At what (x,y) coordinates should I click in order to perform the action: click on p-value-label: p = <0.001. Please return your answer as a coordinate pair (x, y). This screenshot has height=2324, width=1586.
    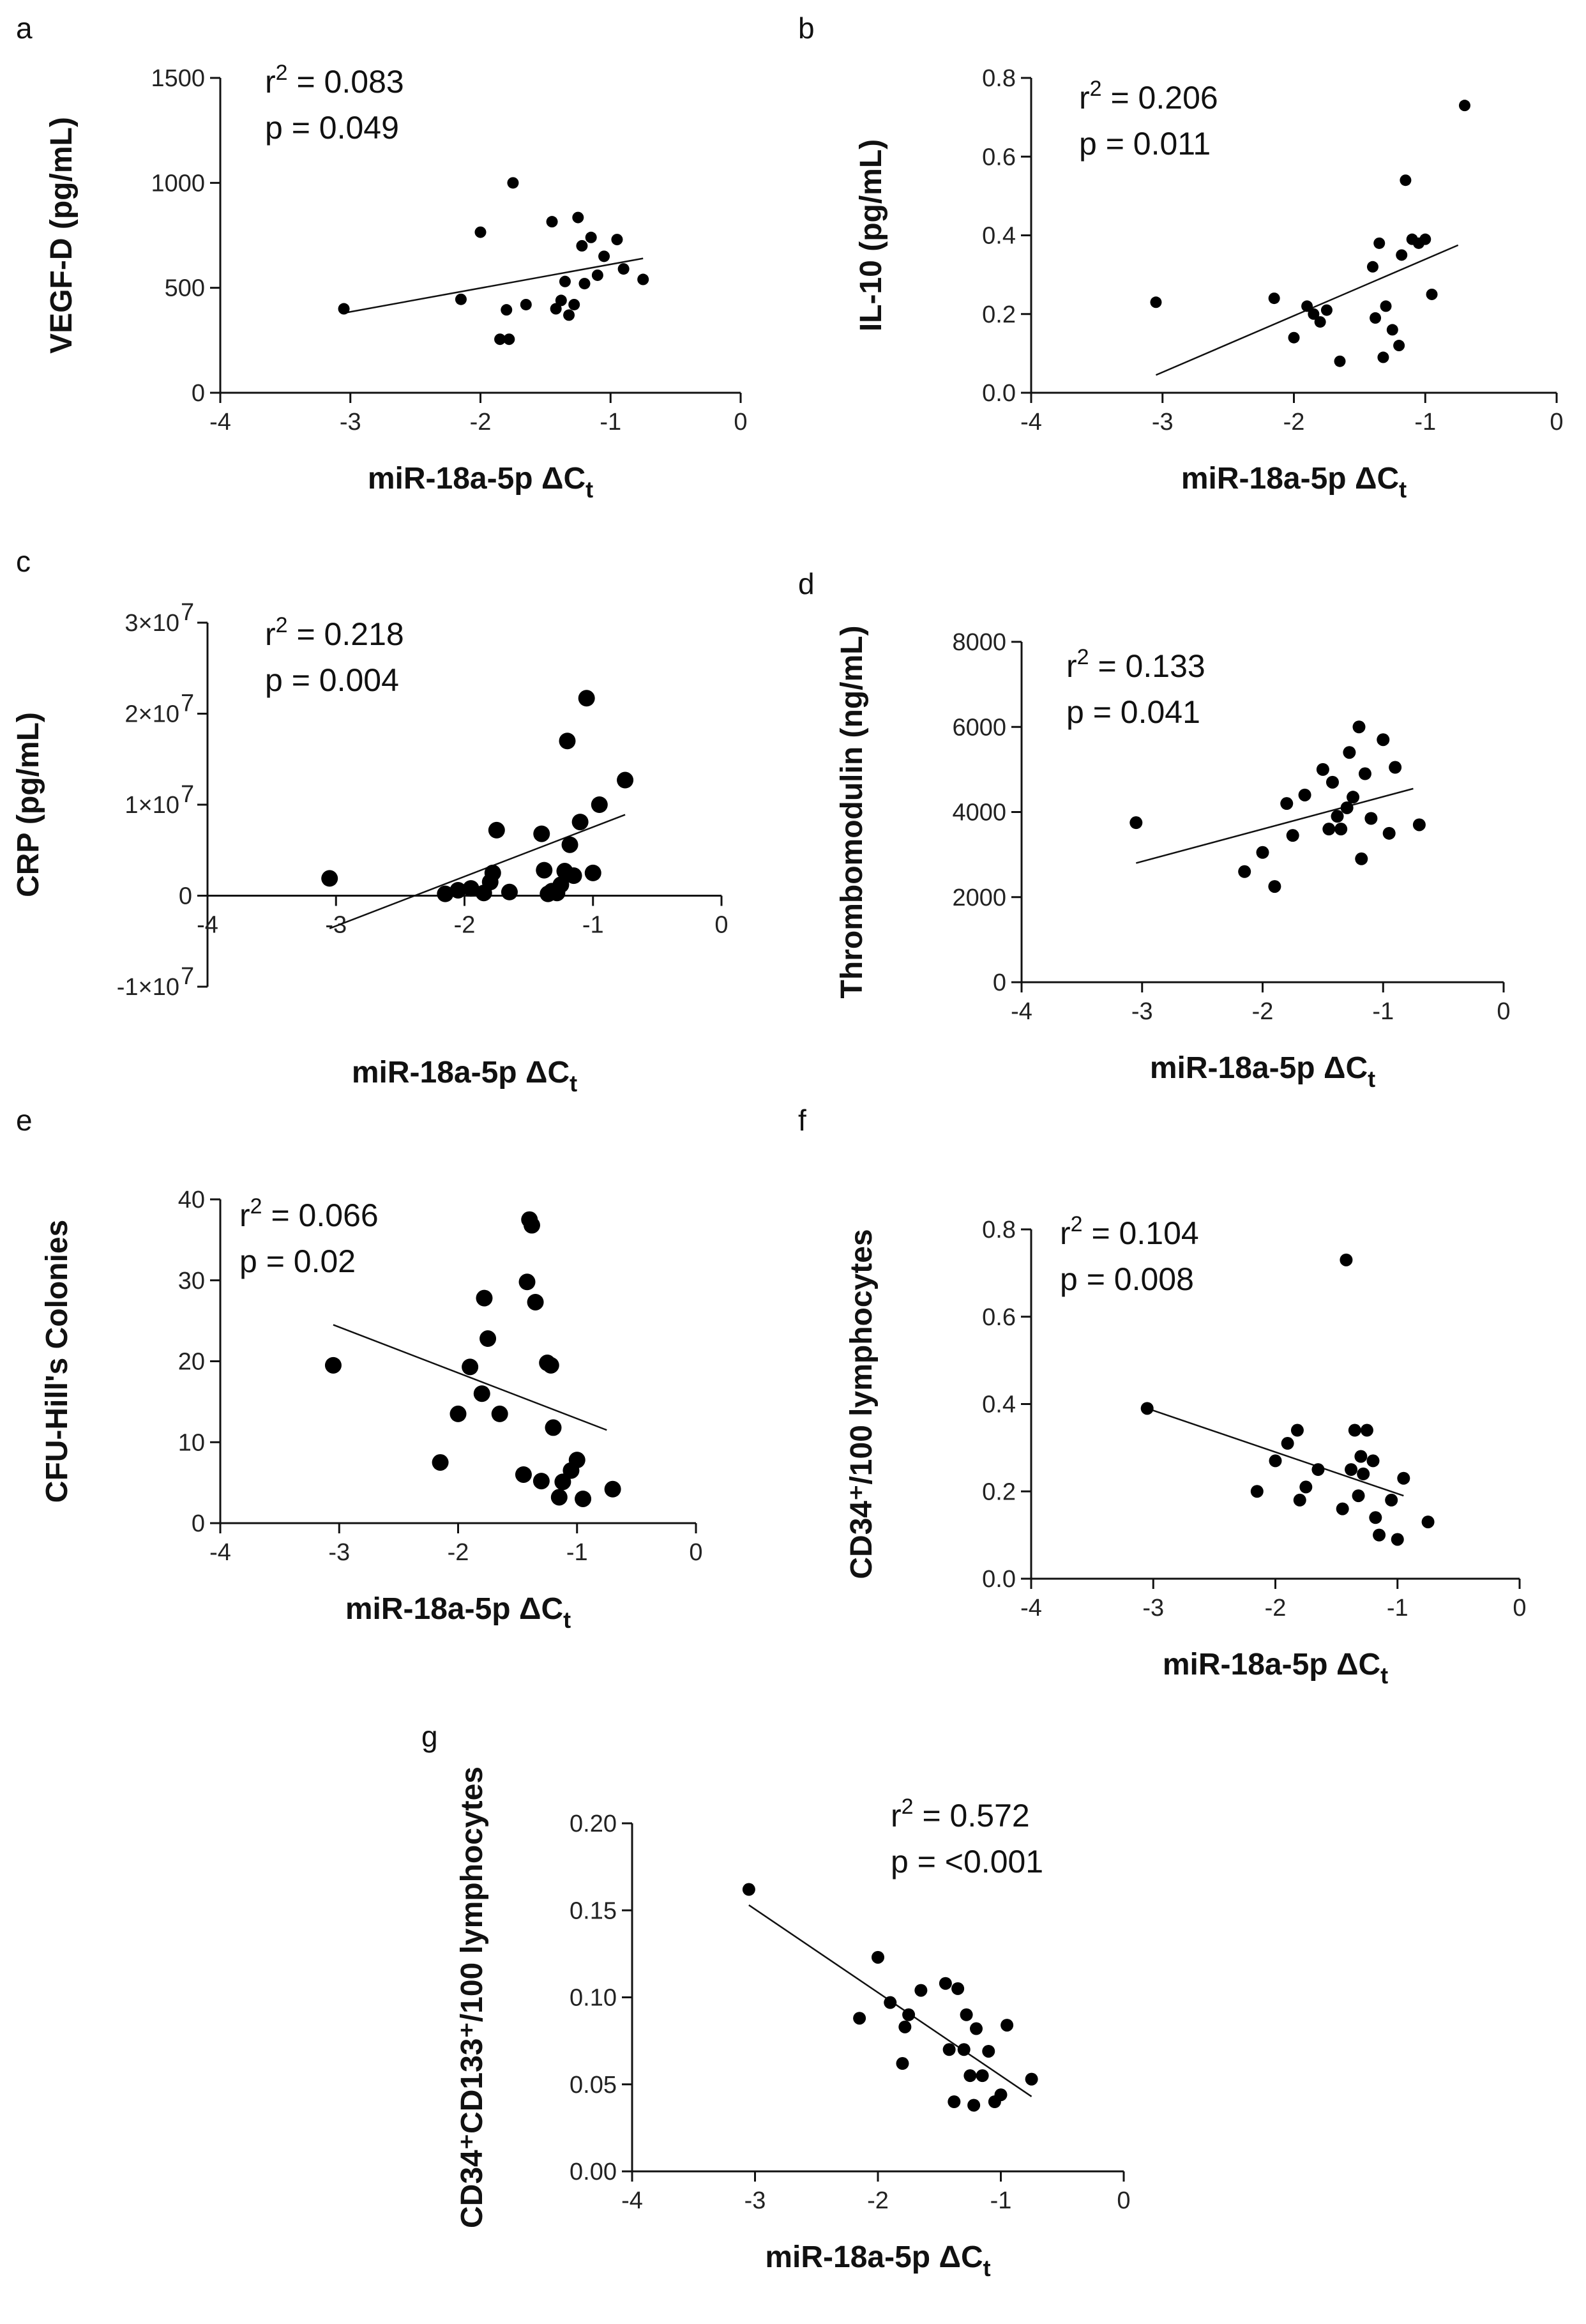
    Looking at the image, I should click on (967, 1862).